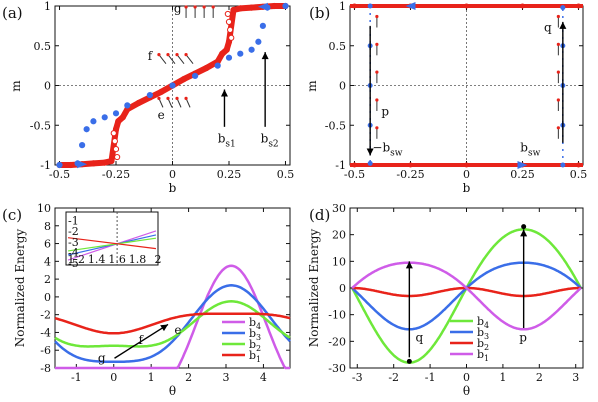  I want to click on series-b4-line, so click(172, 317).